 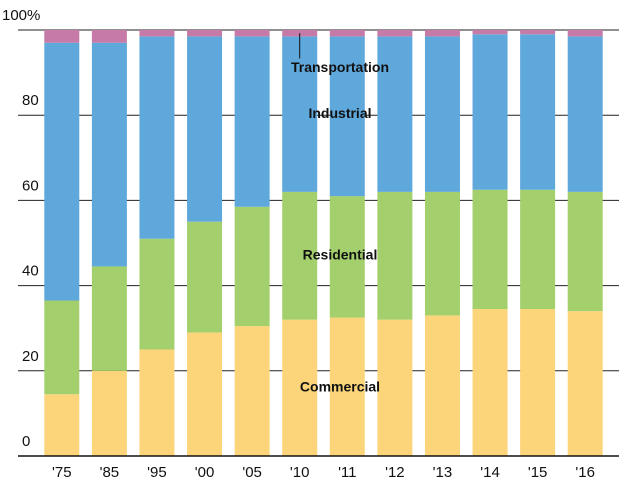 I want to click on y-tick-label: 80, so click(x=30, y=100).